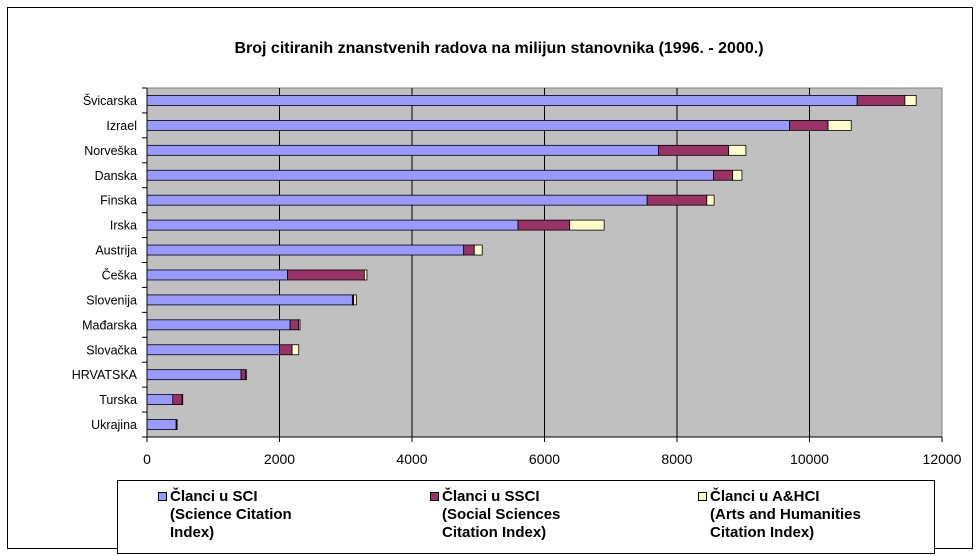  Describe the element at coordinates (702, 496) in the screenshot. I see `legend-swatch-ahci` at that location.